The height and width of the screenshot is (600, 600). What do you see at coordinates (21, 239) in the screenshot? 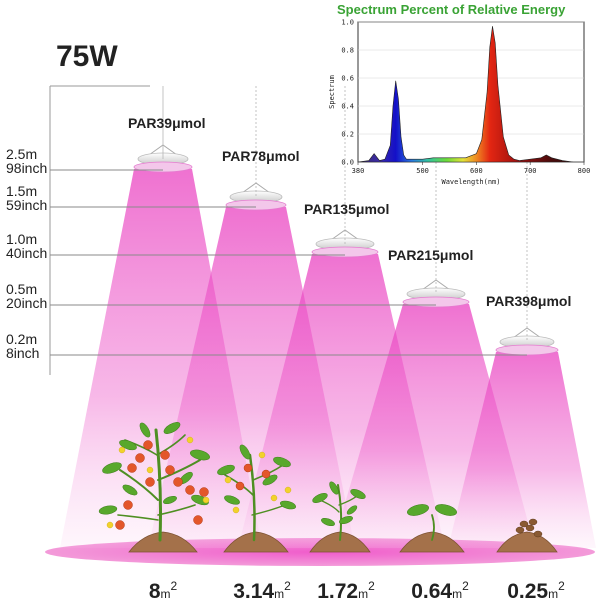
I see `height-meters-label: 1.0m` at bounding box center [21, 239].